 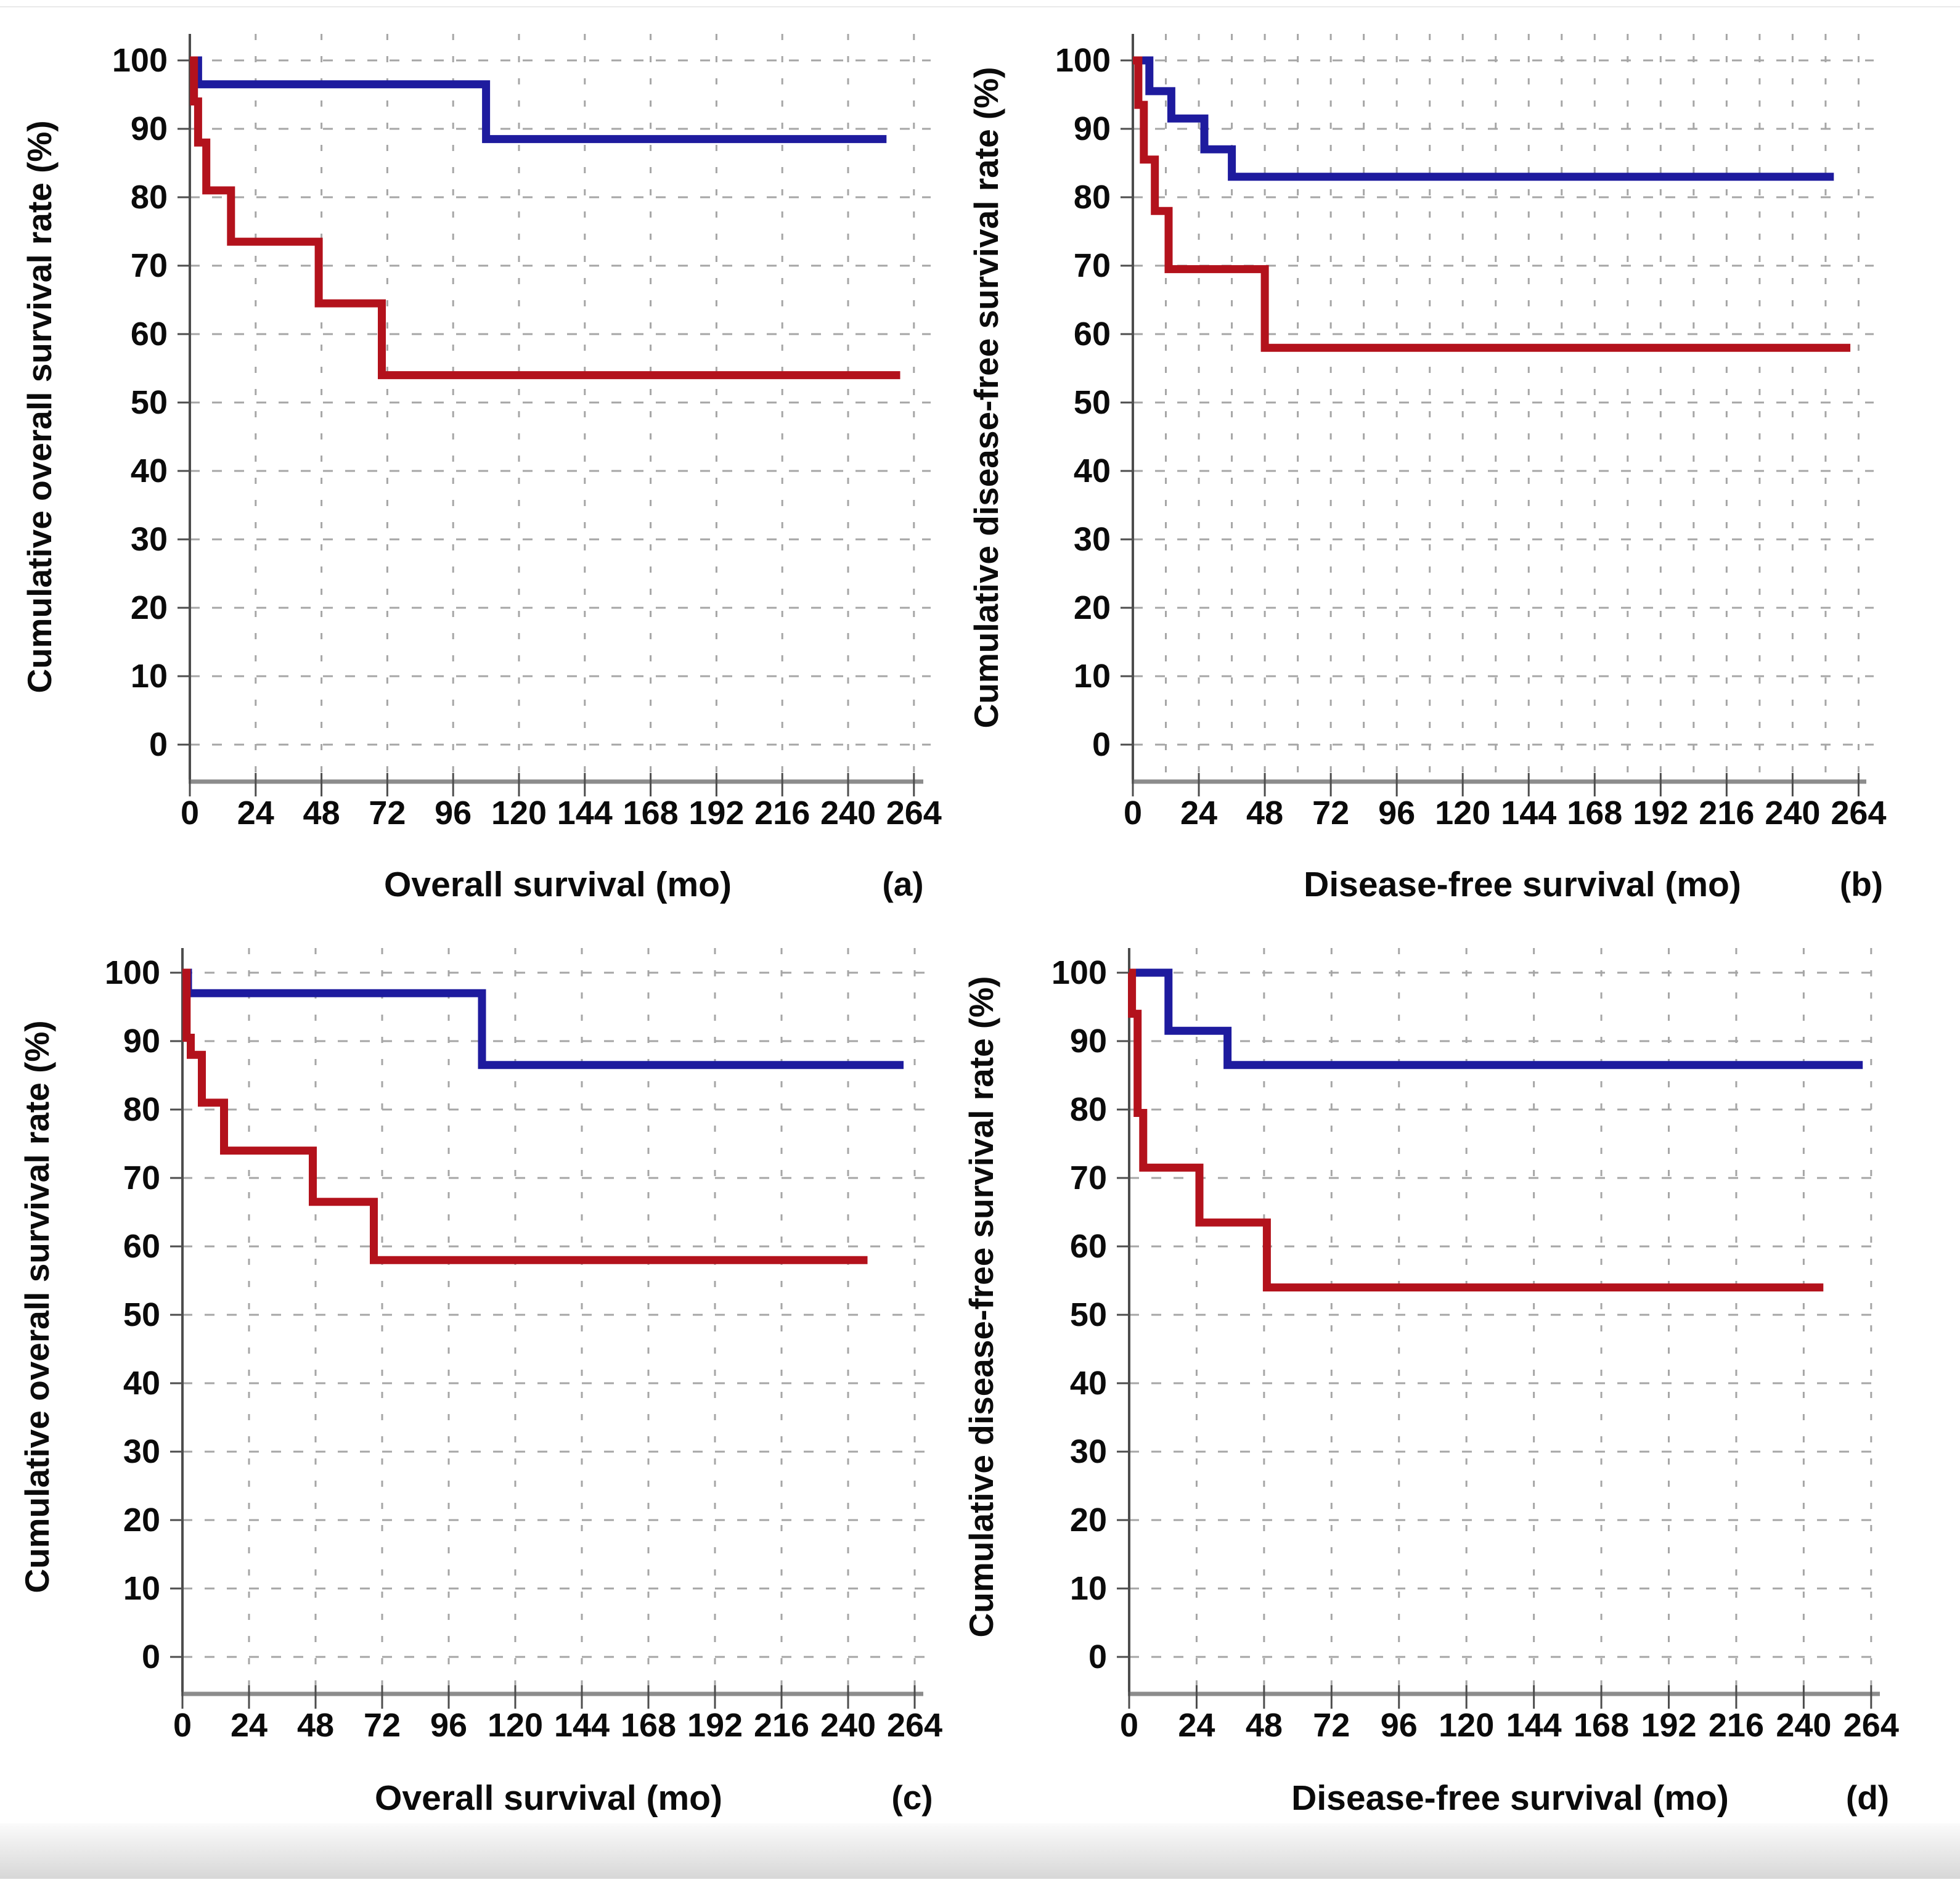 What do you see at coordinates (548, 1798) in the screenshot?
I see `panel-c-x-axis-title: Overall survival (mo)` at bounding box center [548, 1798].